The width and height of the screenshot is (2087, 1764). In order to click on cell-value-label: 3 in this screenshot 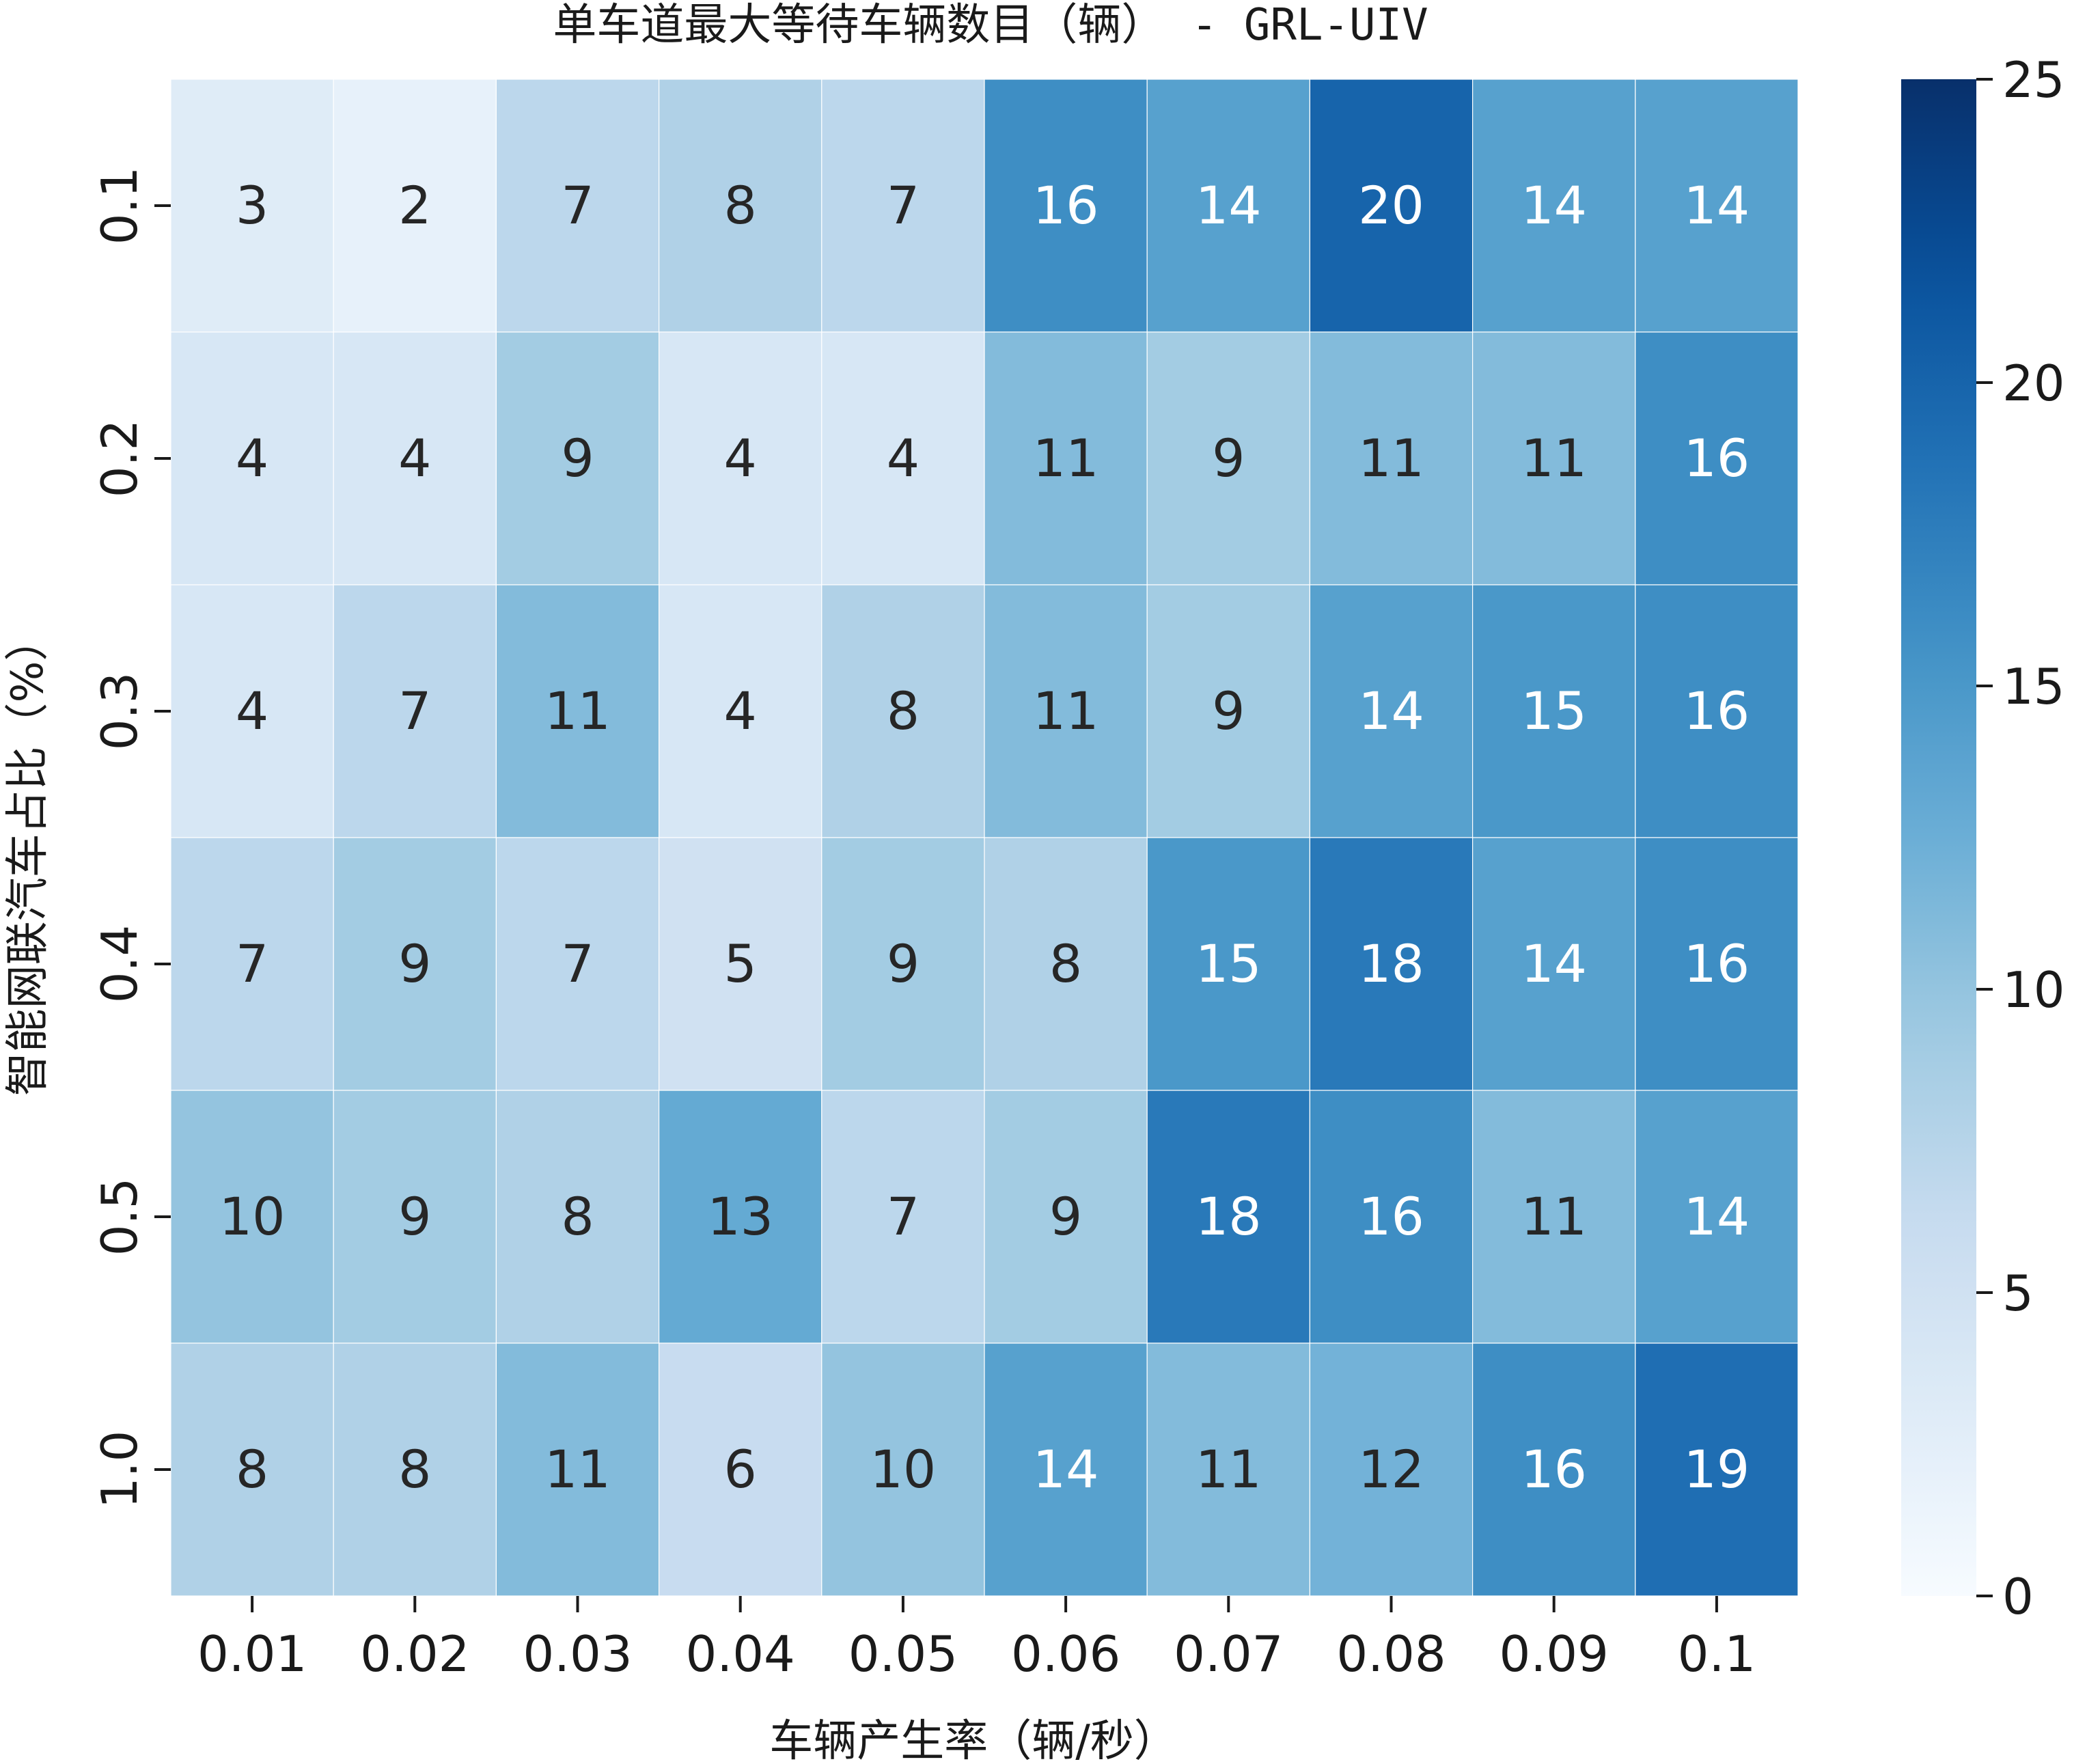, I will do `click(252, 205)`.